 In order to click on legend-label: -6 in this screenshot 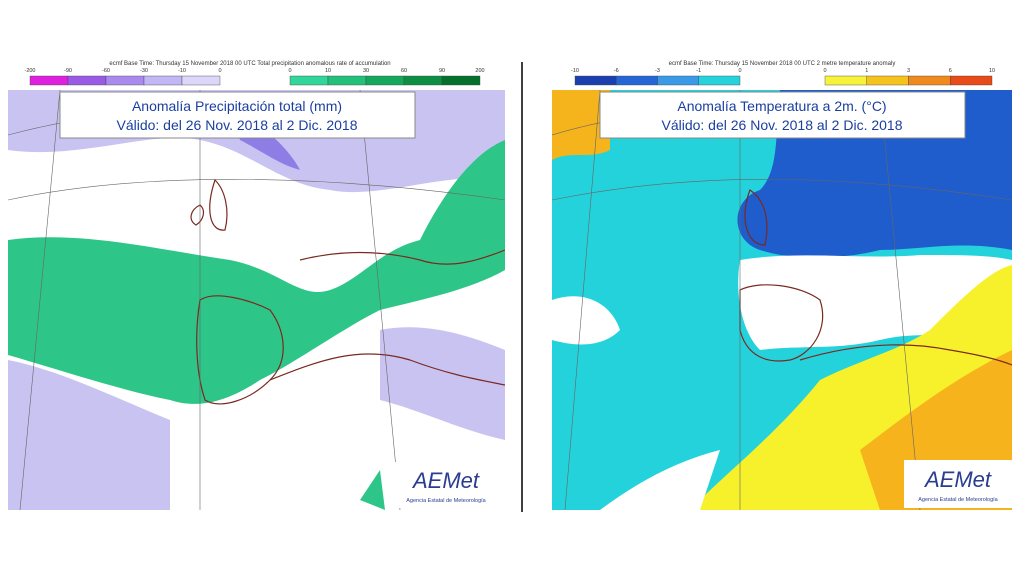, I will do `click(616, 71)`.